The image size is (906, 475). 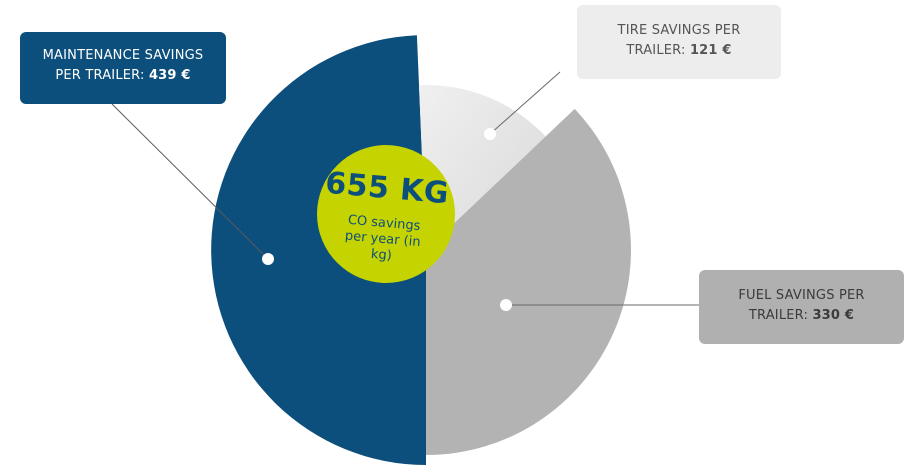 I want to click on marker-dot-tire, so click(x=490, y=134).